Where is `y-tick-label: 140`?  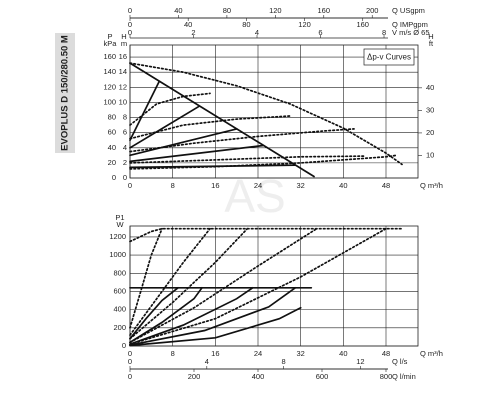
y-tick-label: 140 is located at coordinates (109, 71).